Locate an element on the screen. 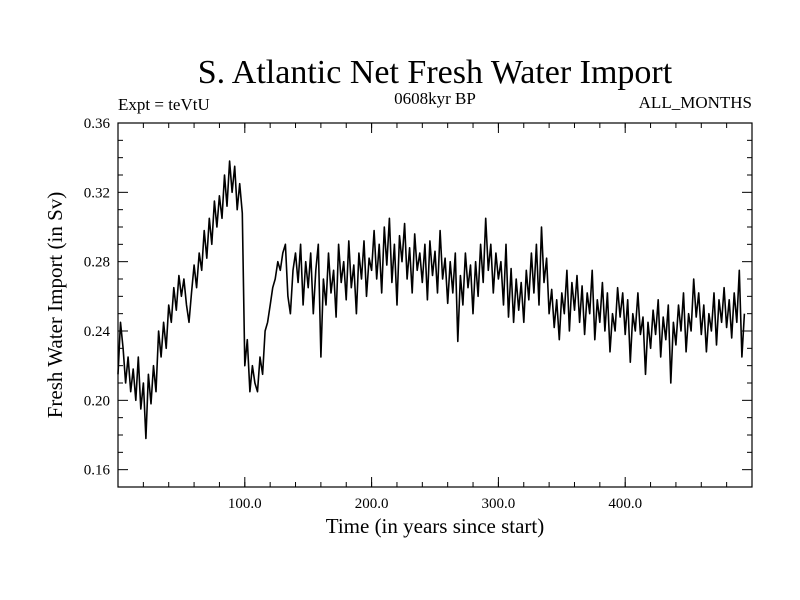 The image size is (800, 600). x-axis-label: Time (in years since start) is located at coordinates (435, 526).